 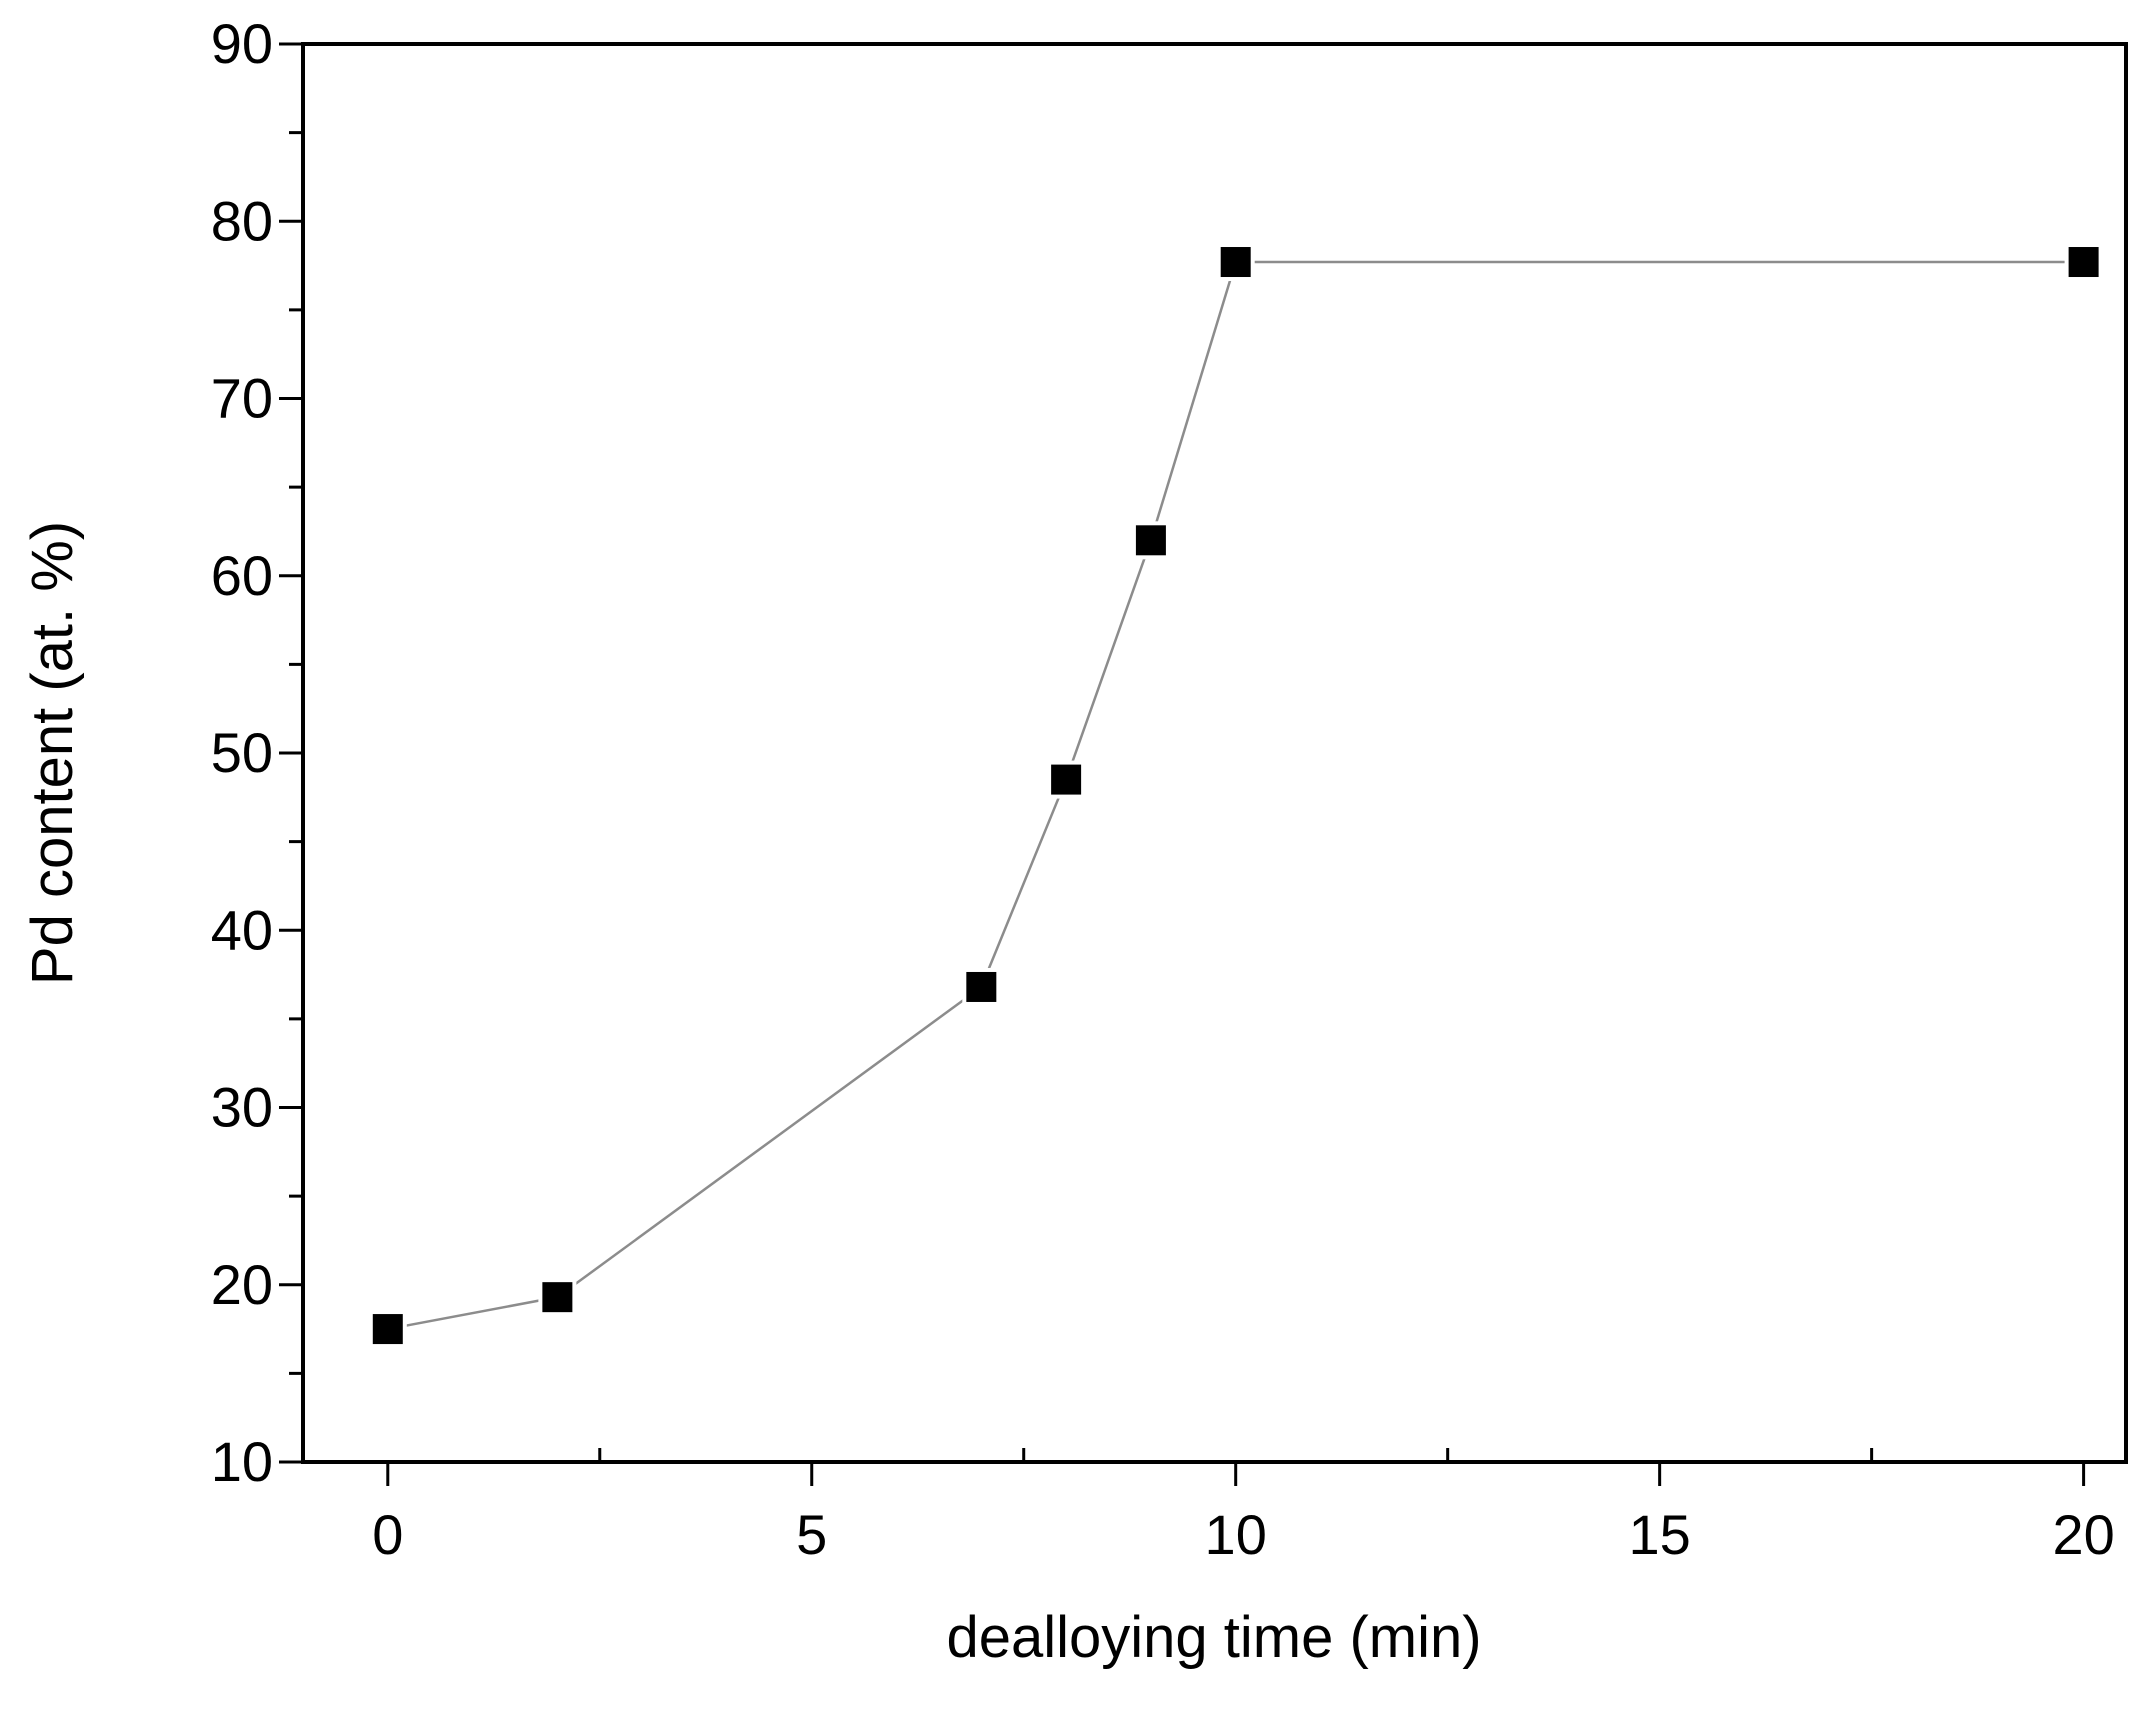 I want to click on y-tick-label: 10, so click(x=242, y=1461).